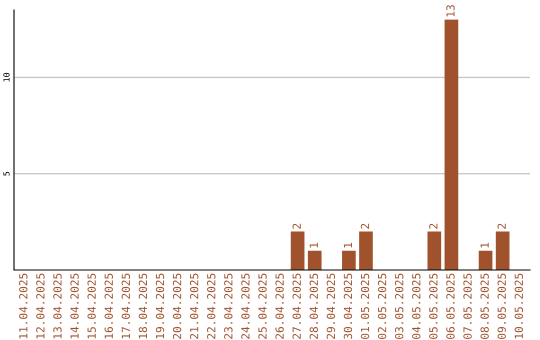 This screenshot has width=540, height=340. What do you see at coordinates (126, 306) in the screenshot?
I see `x-tick-label: 17.04.2025` at bounding box center [126, 306].